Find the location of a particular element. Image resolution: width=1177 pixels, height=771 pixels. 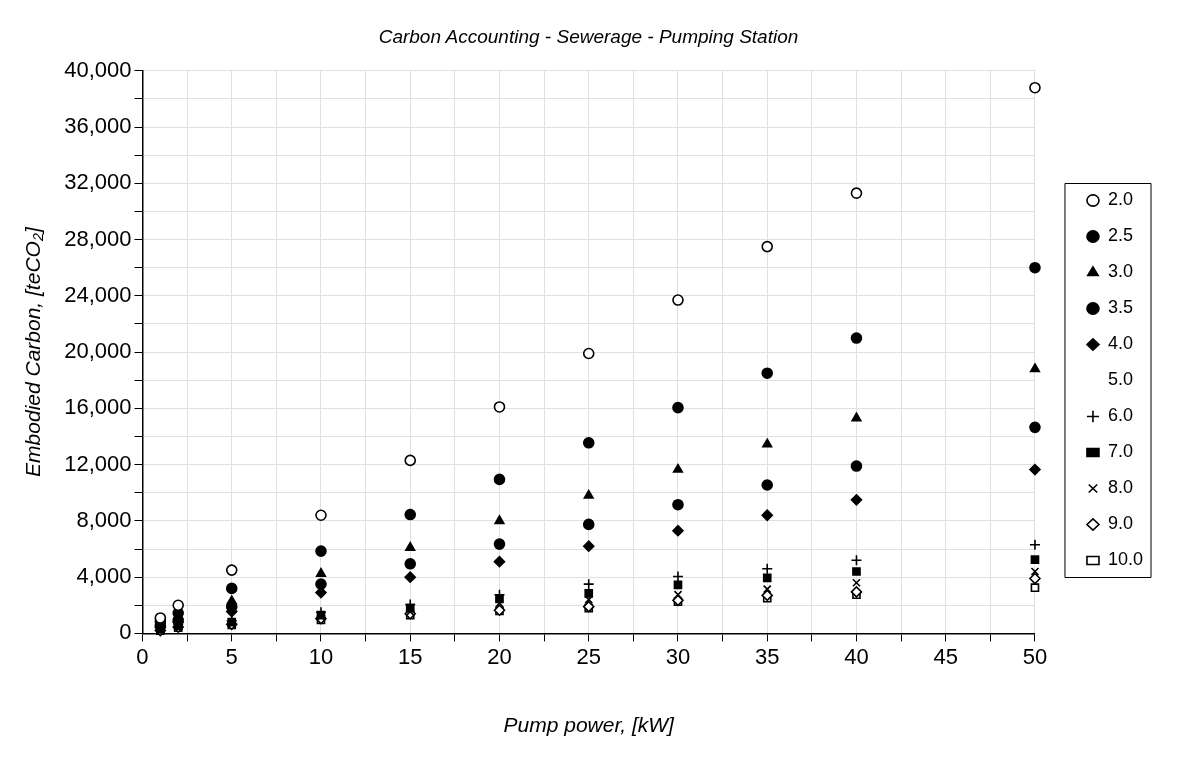

legend-label: 4.0 is located at coordinates (1120, 343).